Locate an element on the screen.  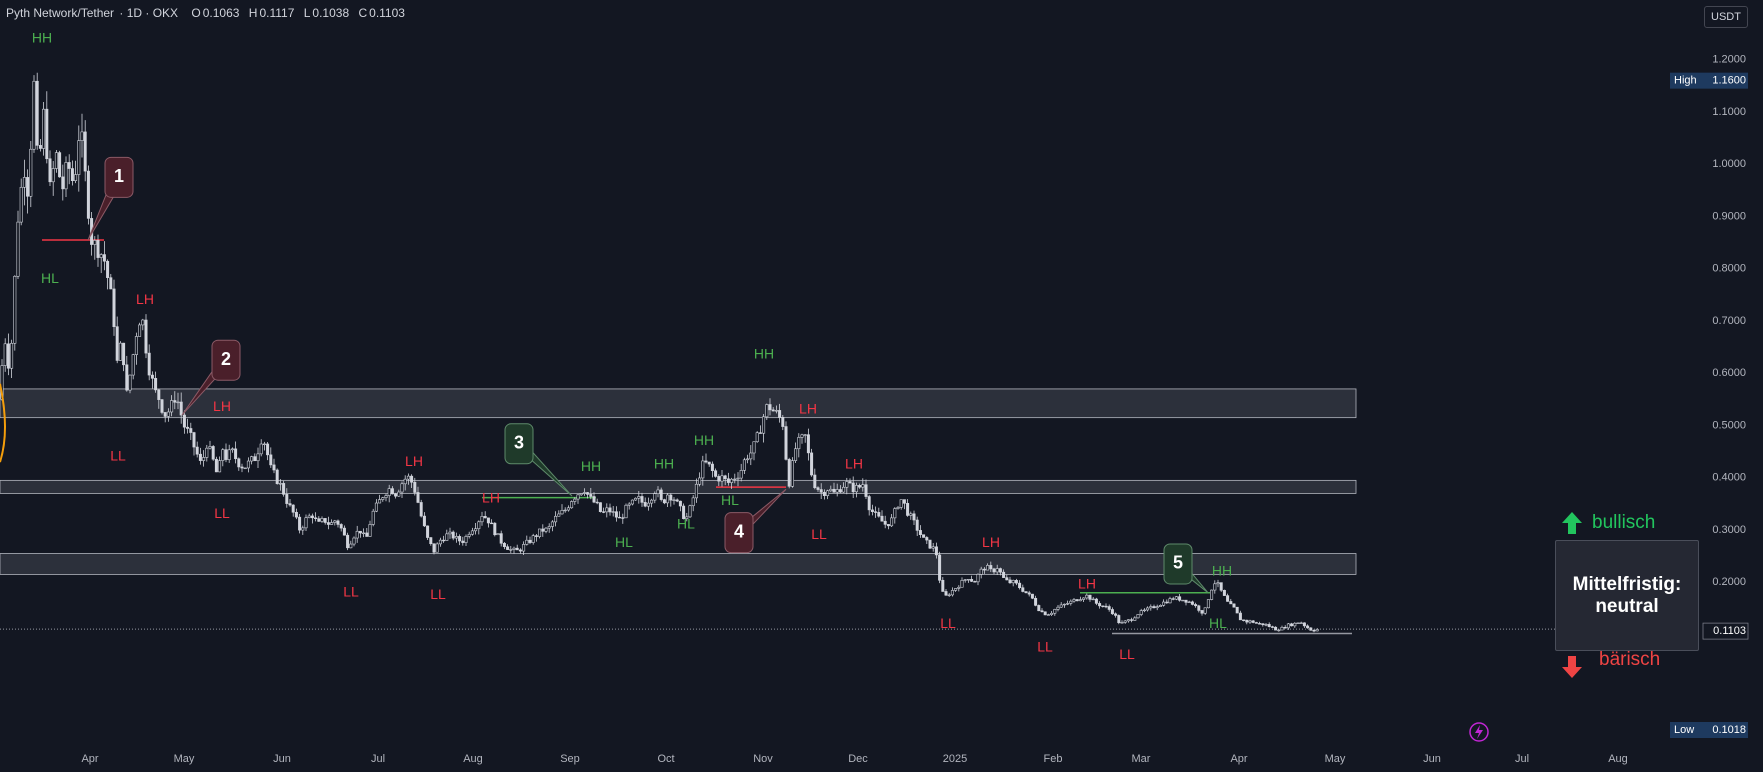
swing-label: HL is located at coordinates (686, 523).